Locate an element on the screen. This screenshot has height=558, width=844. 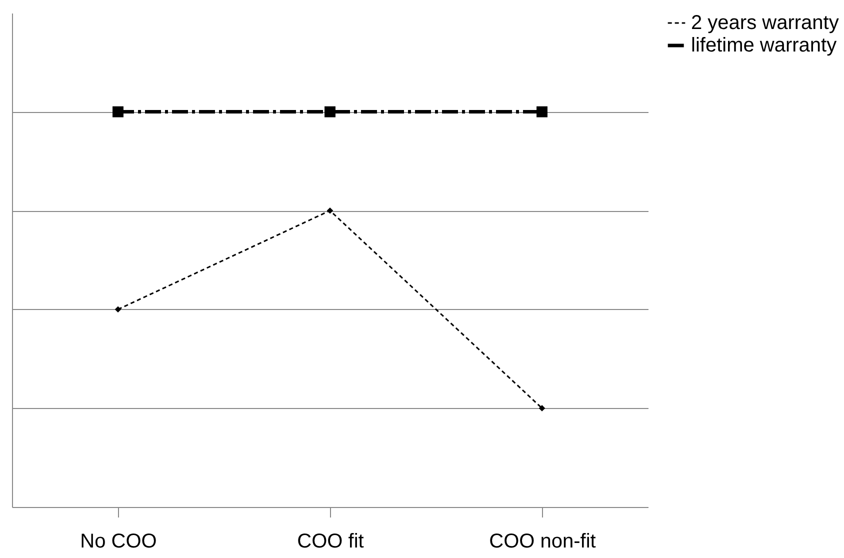
x-tick-label: COO non-fit is located at coordinates (542, 541).